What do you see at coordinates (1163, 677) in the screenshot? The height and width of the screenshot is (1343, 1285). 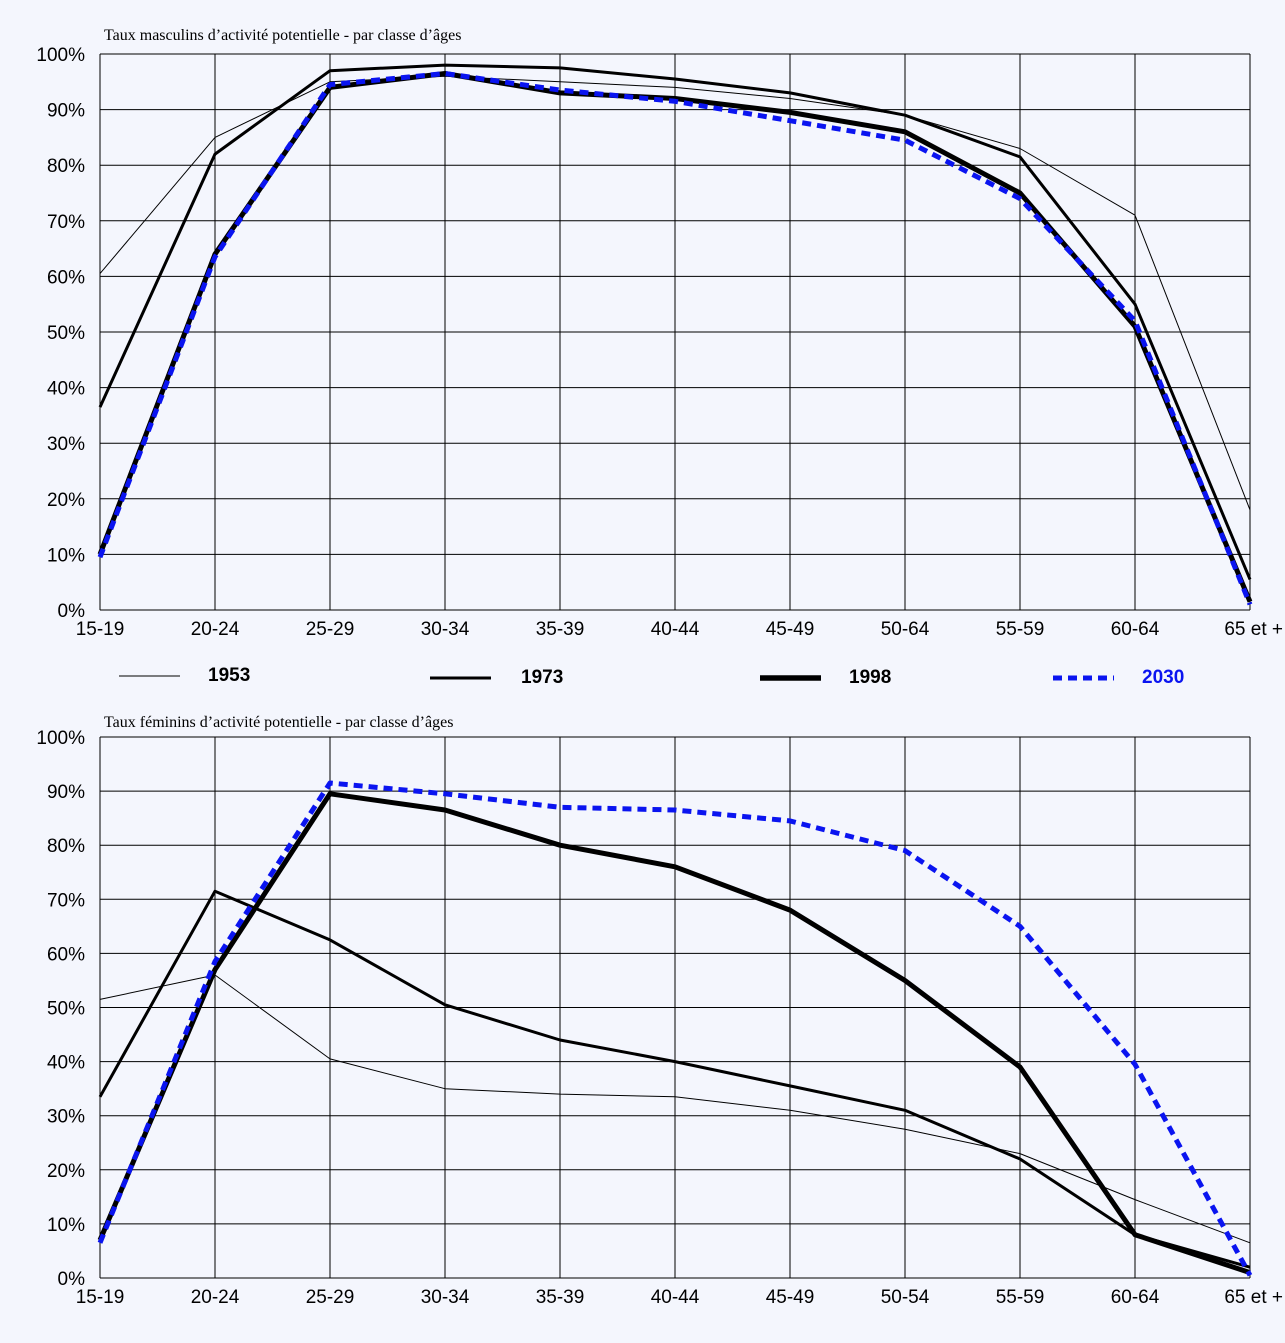 I see `legend-label-2030: 2030` at bounding box center [1163, 677].